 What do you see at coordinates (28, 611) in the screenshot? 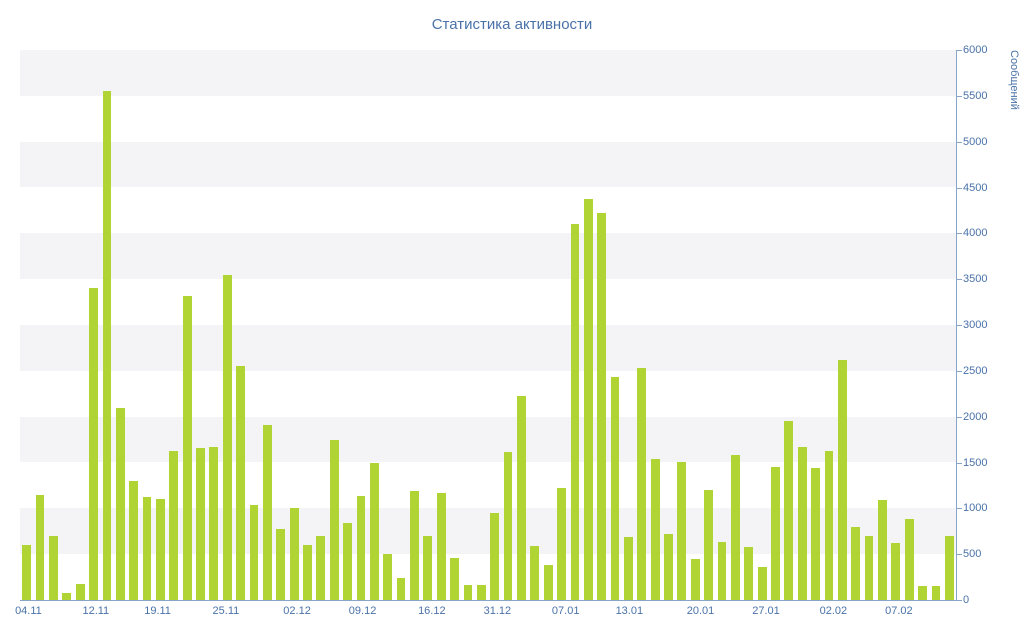
I see `x-tick-label: 04.11` at bounding box center [28, 611].